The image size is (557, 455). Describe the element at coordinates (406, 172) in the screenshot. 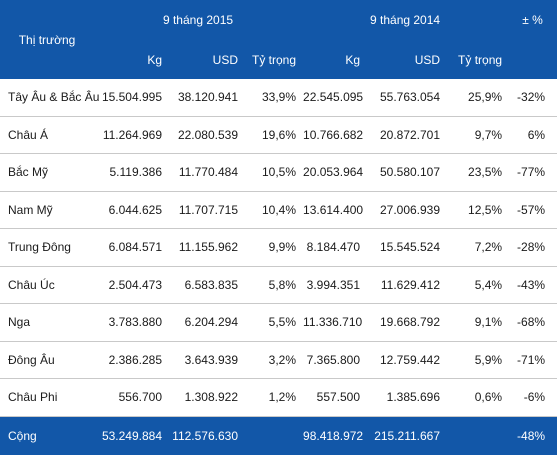

I see `usd-2014-cell: 50.580.107` at that location.